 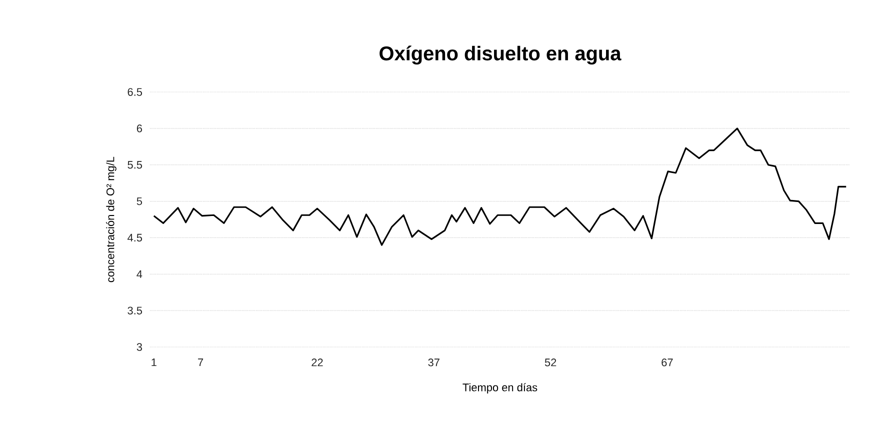 I want to click on x-tick-label: 37, so click(x=434, y=362).